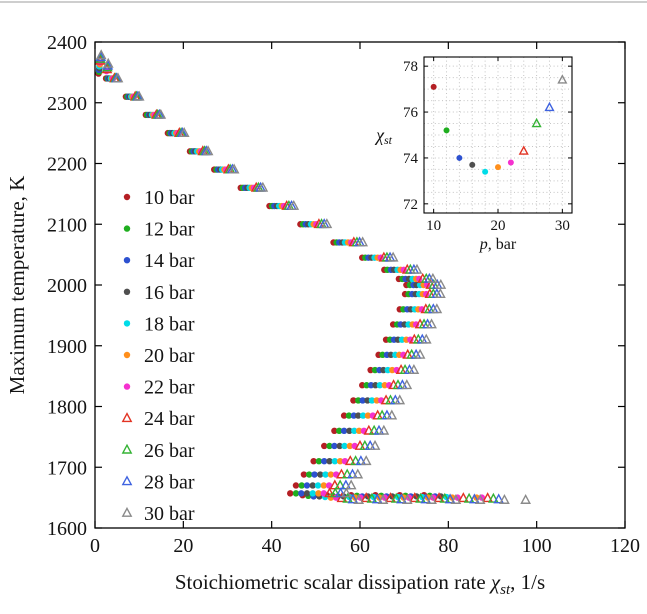  What do you see at coordinates (169, 419) in the screenshot?
I see `legend-label: 24 bar` at bounding box center [169, 419].